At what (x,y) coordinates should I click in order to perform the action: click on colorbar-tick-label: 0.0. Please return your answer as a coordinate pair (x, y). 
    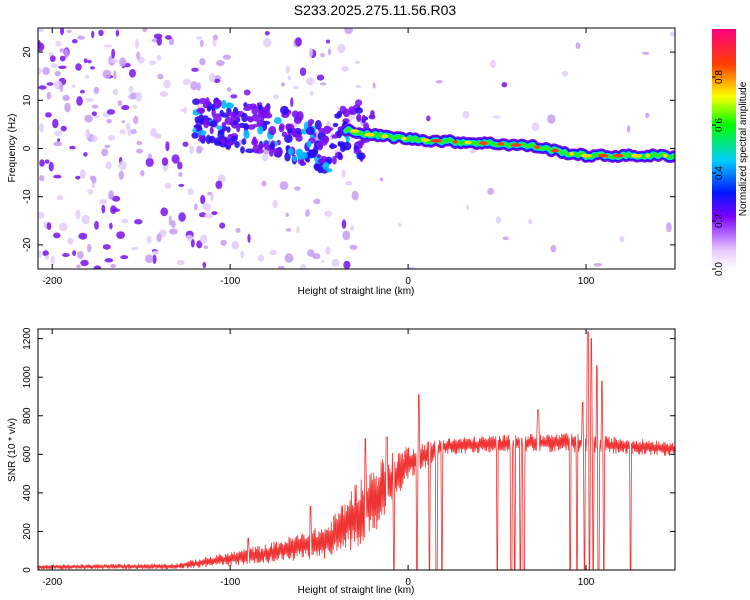
    Looking at the image, I should click on (719, 269).